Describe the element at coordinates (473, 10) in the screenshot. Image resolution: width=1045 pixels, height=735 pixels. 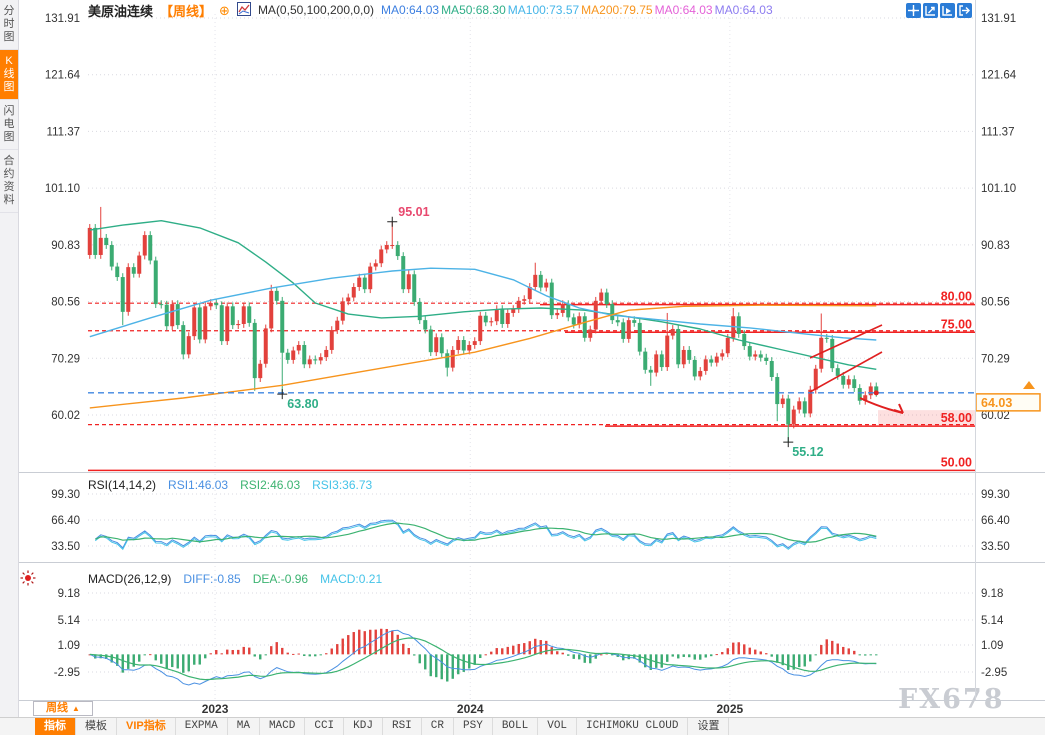
I see `ma-value: MA50:68.30` at that location.